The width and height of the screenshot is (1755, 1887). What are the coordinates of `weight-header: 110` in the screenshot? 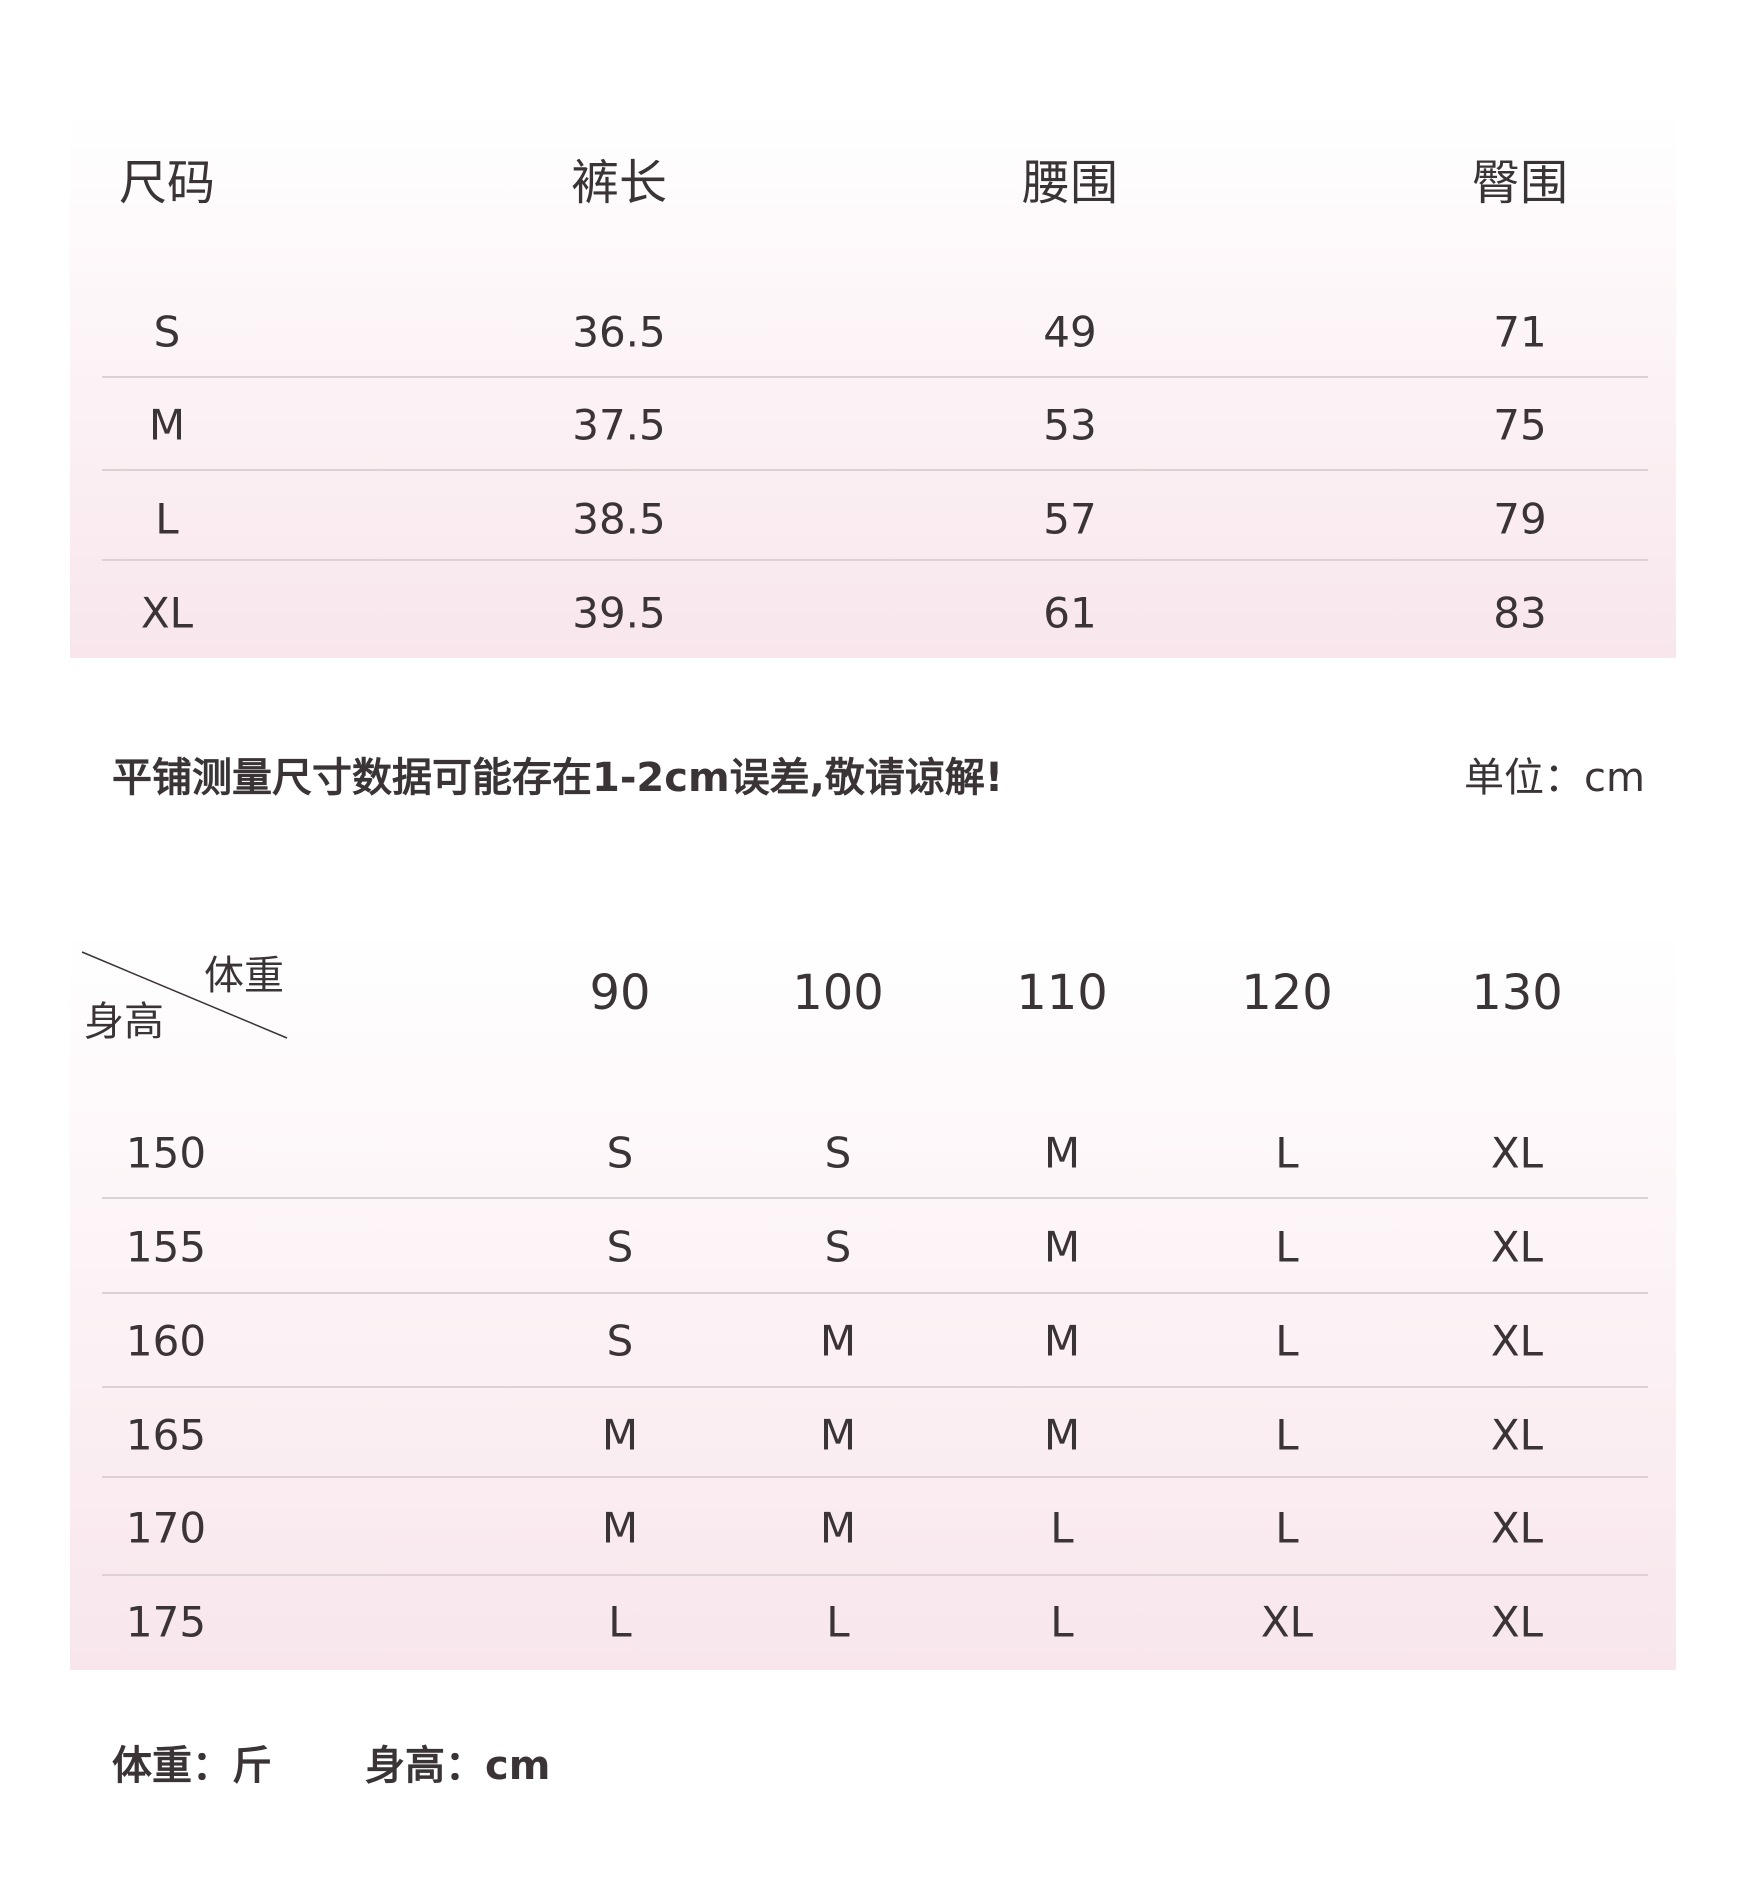 It's located at (1062, 993).